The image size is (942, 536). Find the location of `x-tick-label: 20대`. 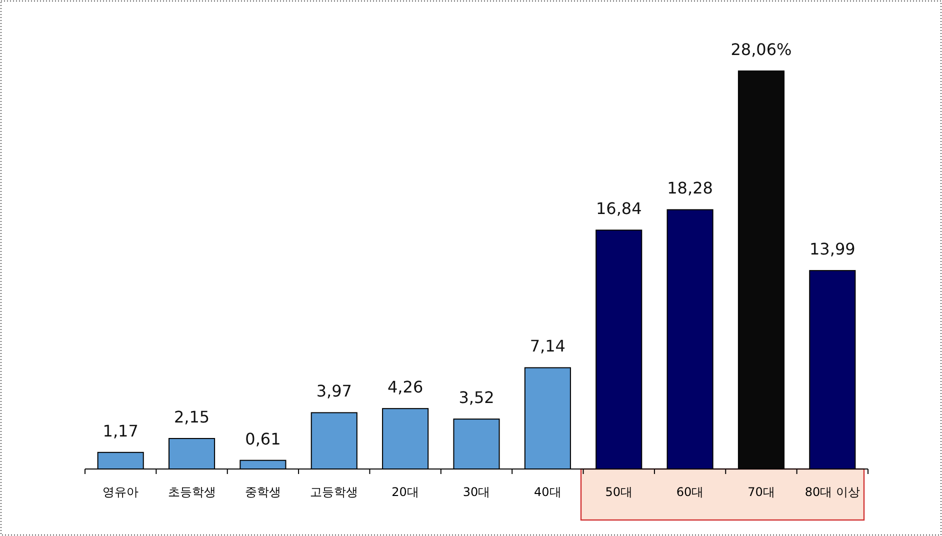

x-tick-label: 20대 is located at coordinates (405, 492).